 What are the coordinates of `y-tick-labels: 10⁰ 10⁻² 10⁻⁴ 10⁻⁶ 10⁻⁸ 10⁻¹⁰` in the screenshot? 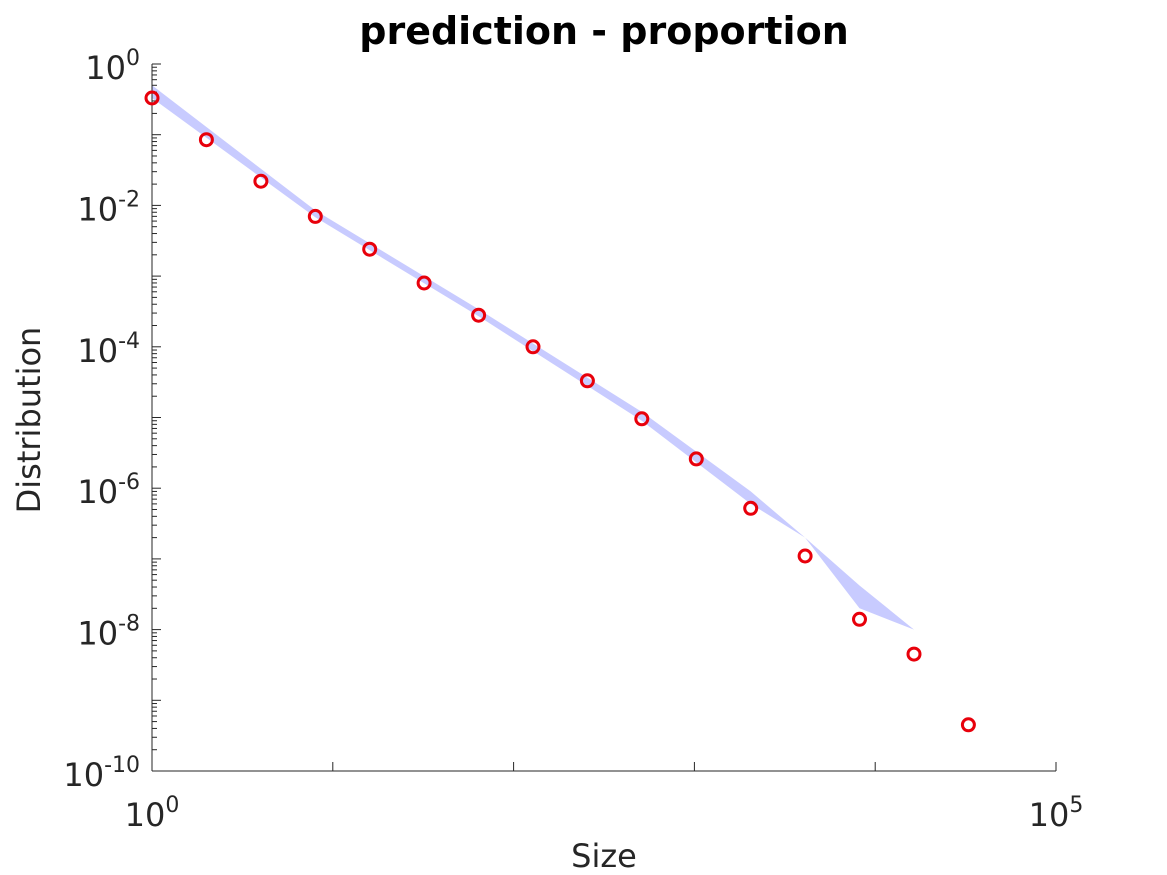 It's located at (101, 420).